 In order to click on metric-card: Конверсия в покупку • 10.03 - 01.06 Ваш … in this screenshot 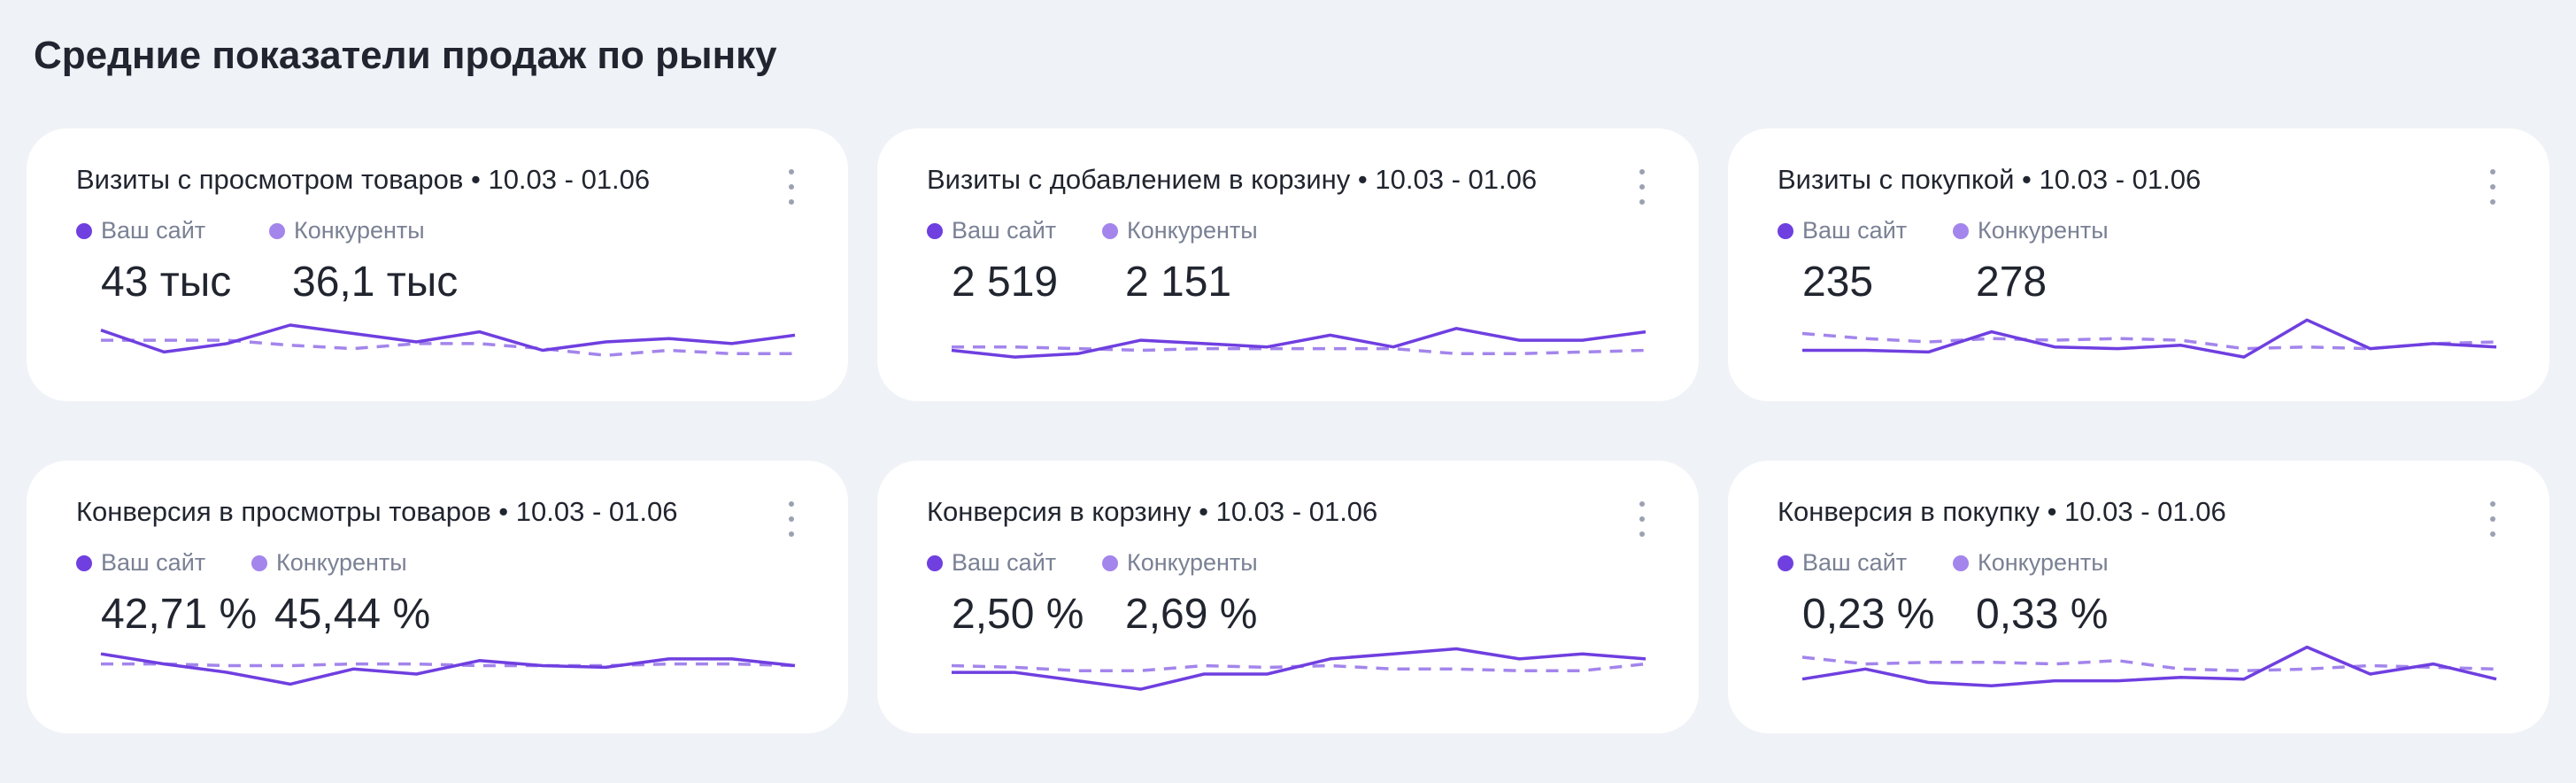, I will do `click(2138, 597)`.